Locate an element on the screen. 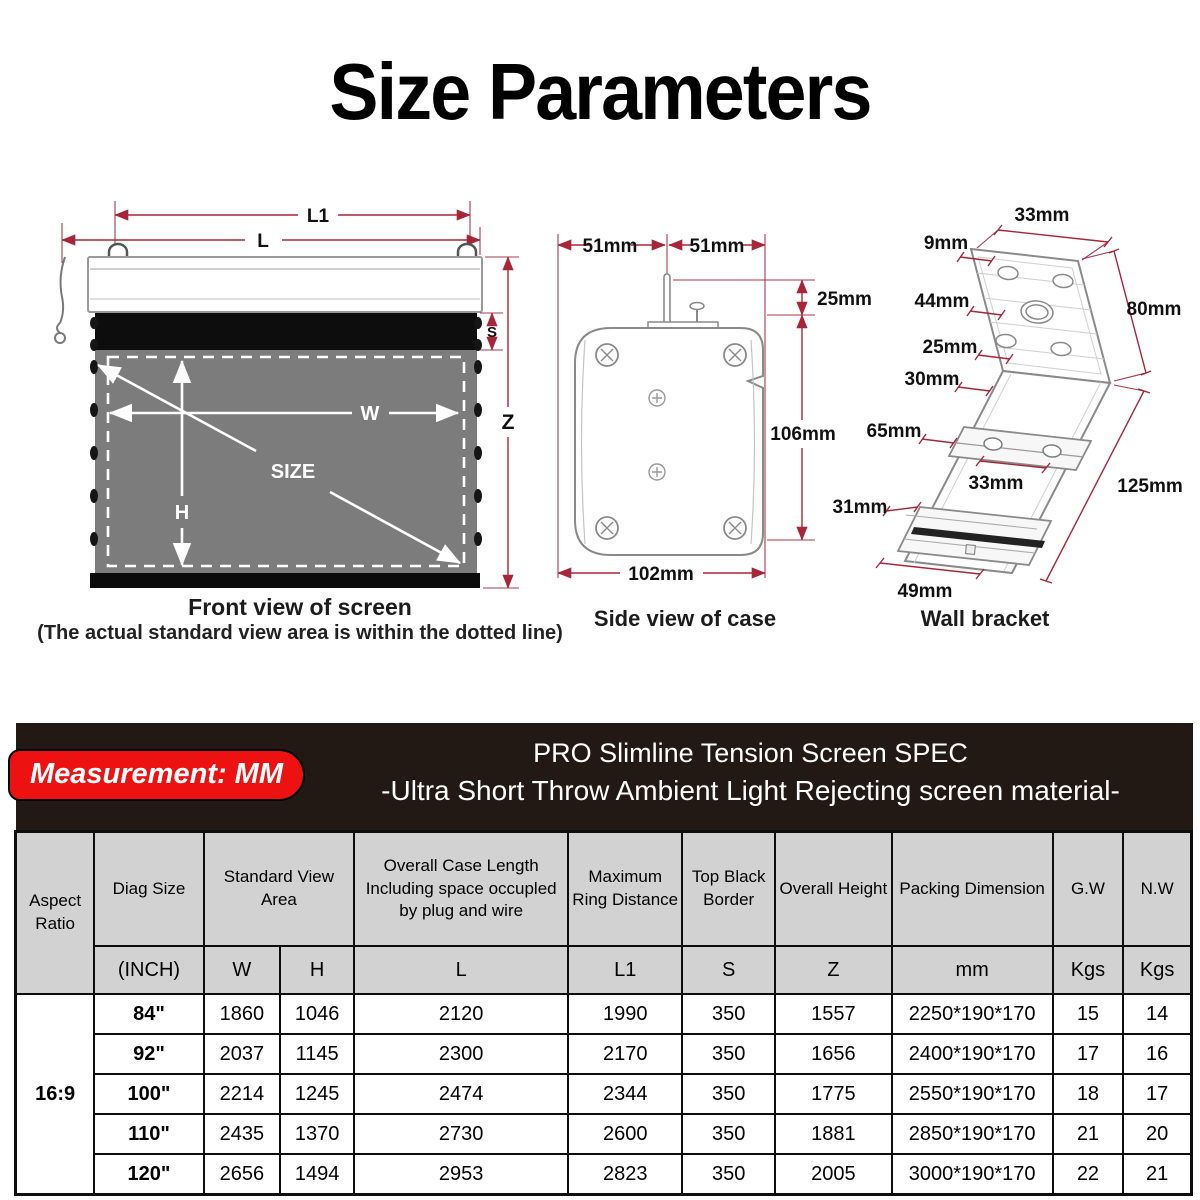 The width and height of the screenshot is (1200, 1200). header-packing-dimension: Packing Dimension is located at coordinates (972, 888).